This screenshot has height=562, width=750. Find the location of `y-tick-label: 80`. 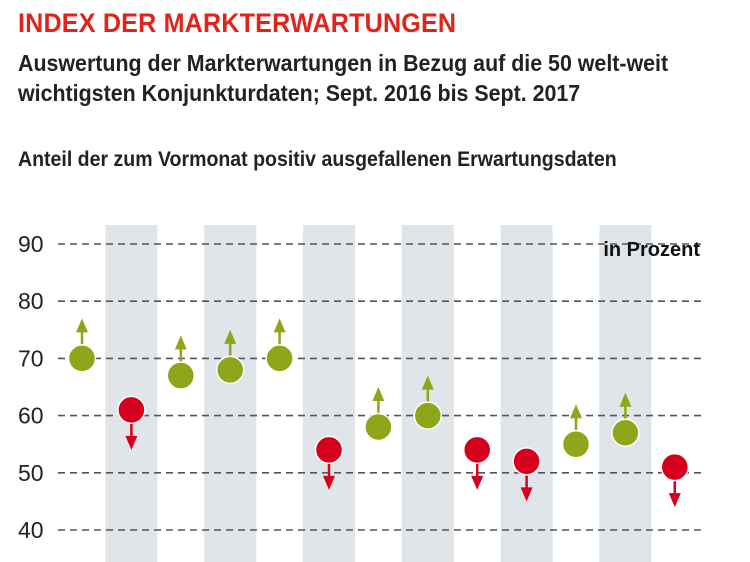

y-tick-label: 80 is located at coordinates (31, 301).